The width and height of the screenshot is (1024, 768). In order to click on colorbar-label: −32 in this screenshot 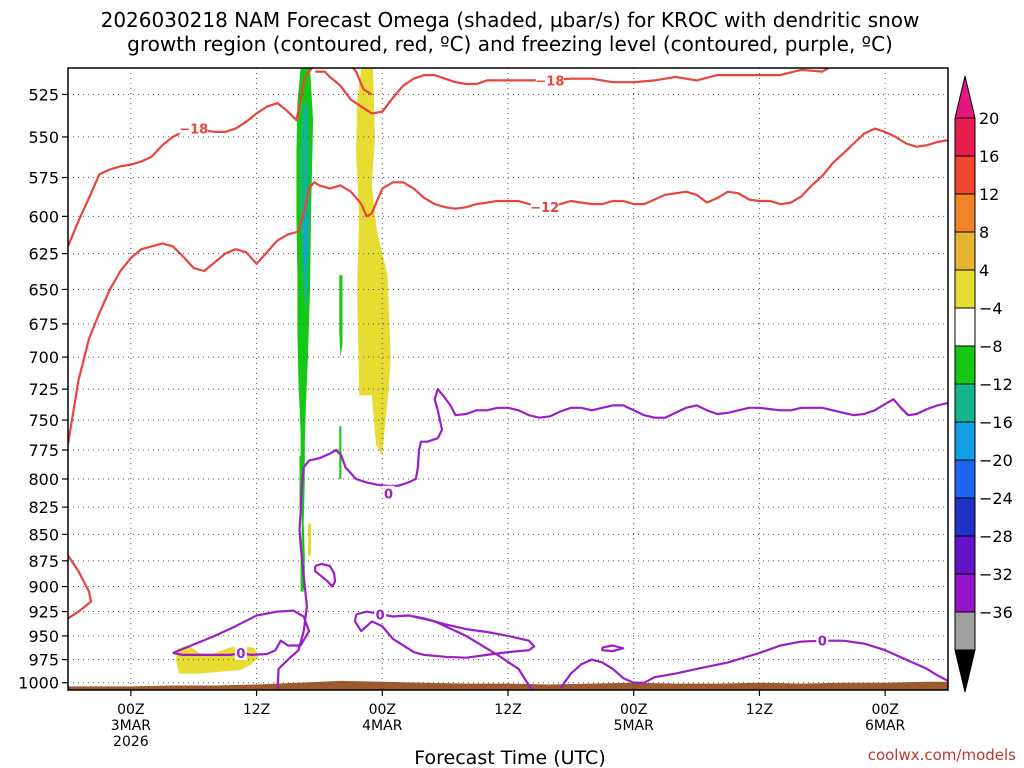, I will do `click(996, 574)`.